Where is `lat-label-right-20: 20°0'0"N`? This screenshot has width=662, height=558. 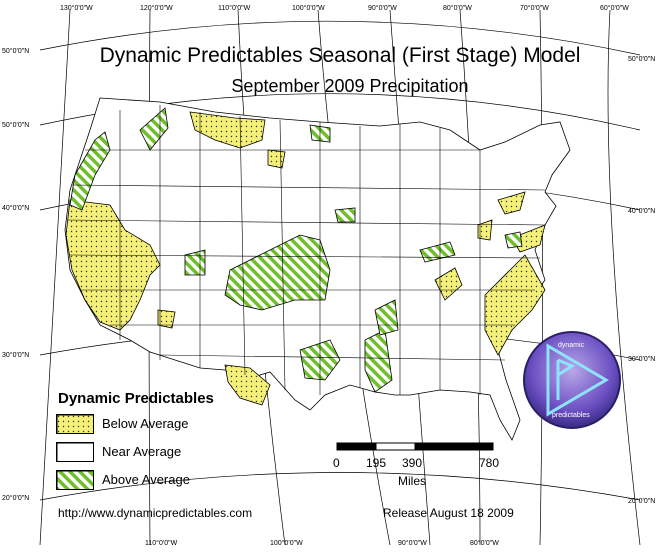
lat-label-right-20: 20°0'0"N is located at coordinates (642, 501).